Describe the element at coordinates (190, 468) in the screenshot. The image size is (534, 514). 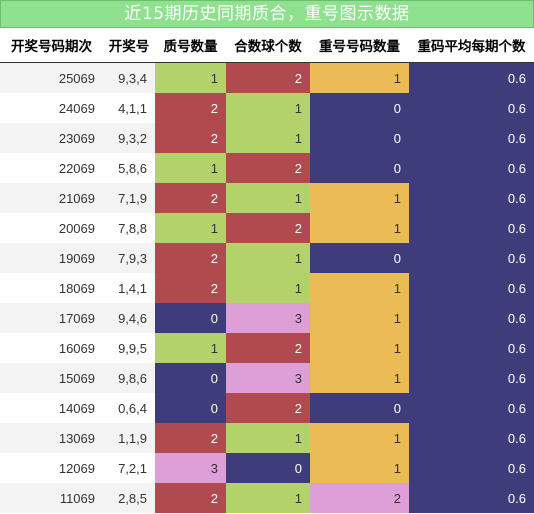
I see `prime-count-cell: 3` at that location.